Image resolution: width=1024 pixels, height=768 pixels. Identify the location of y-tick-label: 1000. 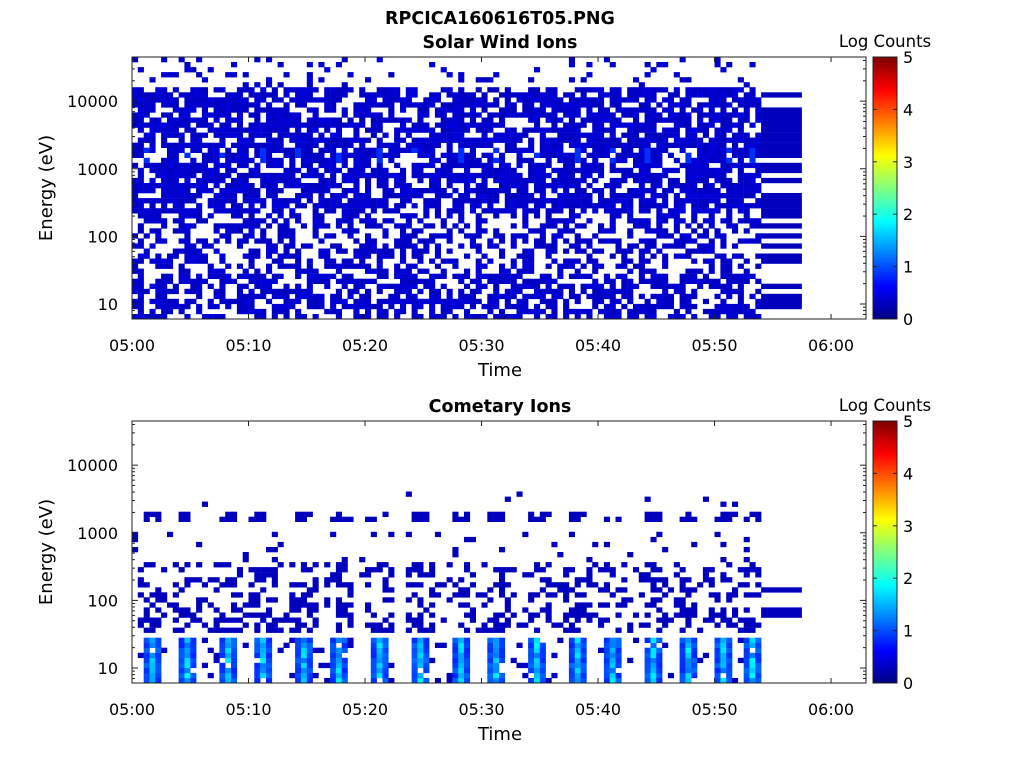
(97, 169).